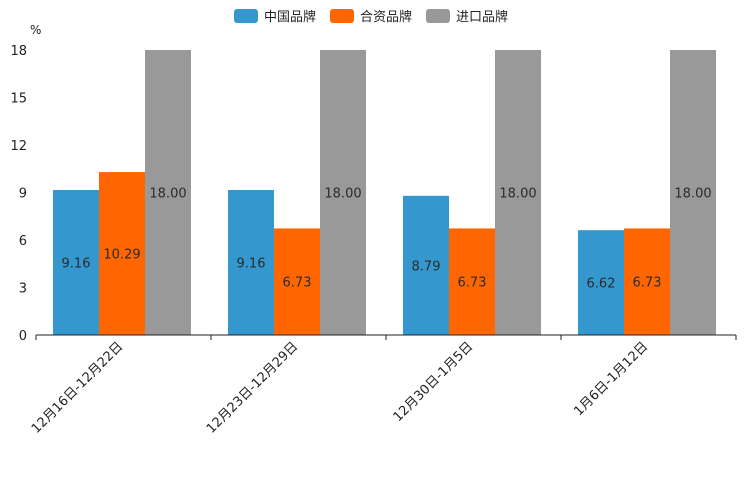 The width and height of the screenshot is (744, 496). I want to click on data-label: 10.29, so click(121, 255).